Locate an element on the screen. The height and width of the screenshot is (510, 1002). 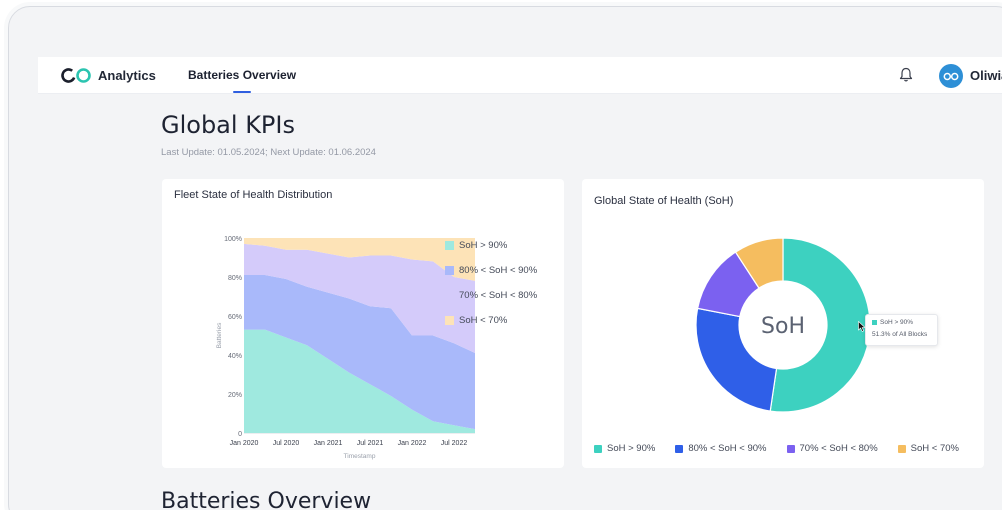
section-title-batteries-overview: Batteries Overview is located at coordinates (266, 499).